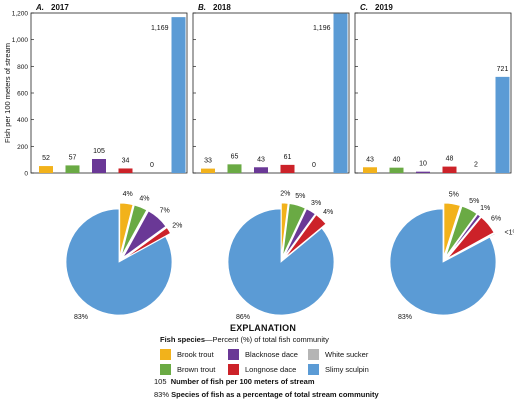 The height and width of the screenshot is (401, 514). What do you see at coordinates (177, 226) in the screenshot?
I see `pie-label: 2%` at bounding box center [177, 226].